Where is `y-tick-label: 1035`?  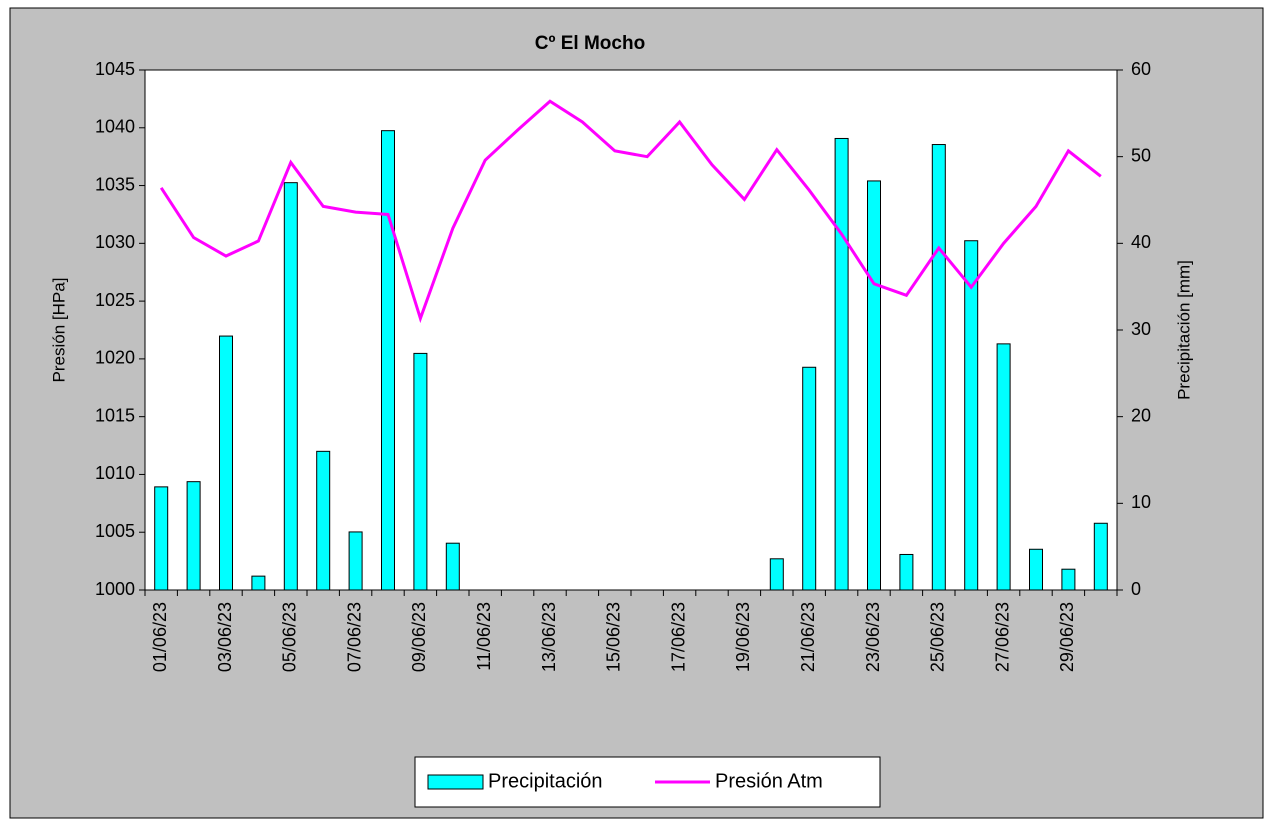
y-tick-label: 1035 is located at coordinates (115, 184).